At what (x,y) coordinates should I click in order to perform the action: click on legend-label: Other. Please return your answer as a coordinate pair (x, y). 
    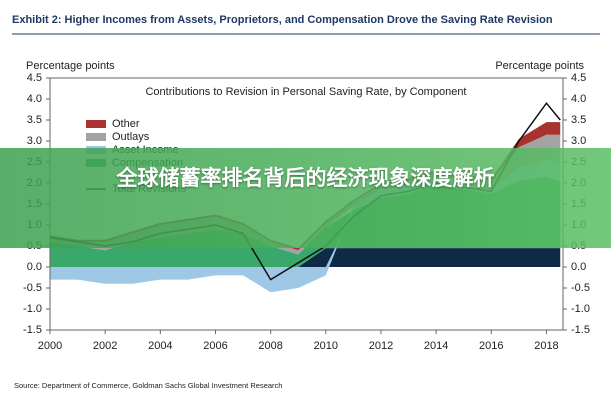
    Looking at the image, I should click on (126, 124).